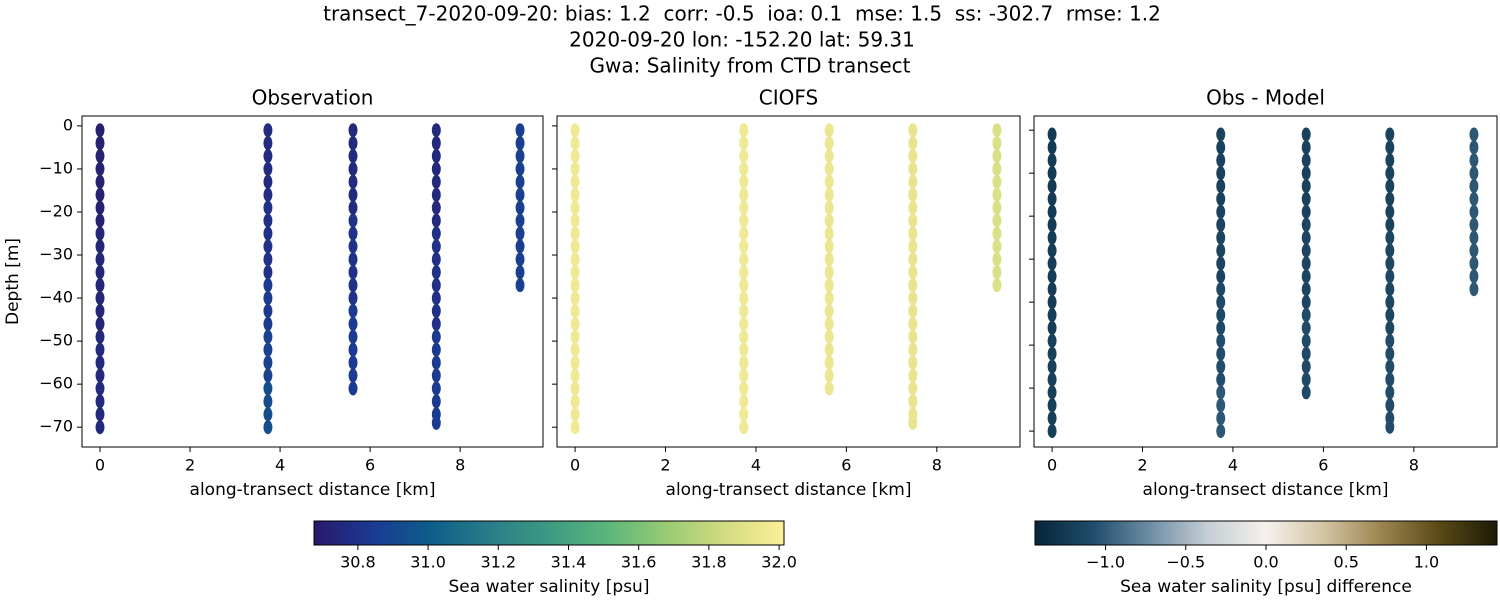 The width and height of the screenshot is (1500, 600). What do you see at coordinates (56, 383) in the screenshot?
I see `y-tick-label: −60` at bounding box center [56, 383].